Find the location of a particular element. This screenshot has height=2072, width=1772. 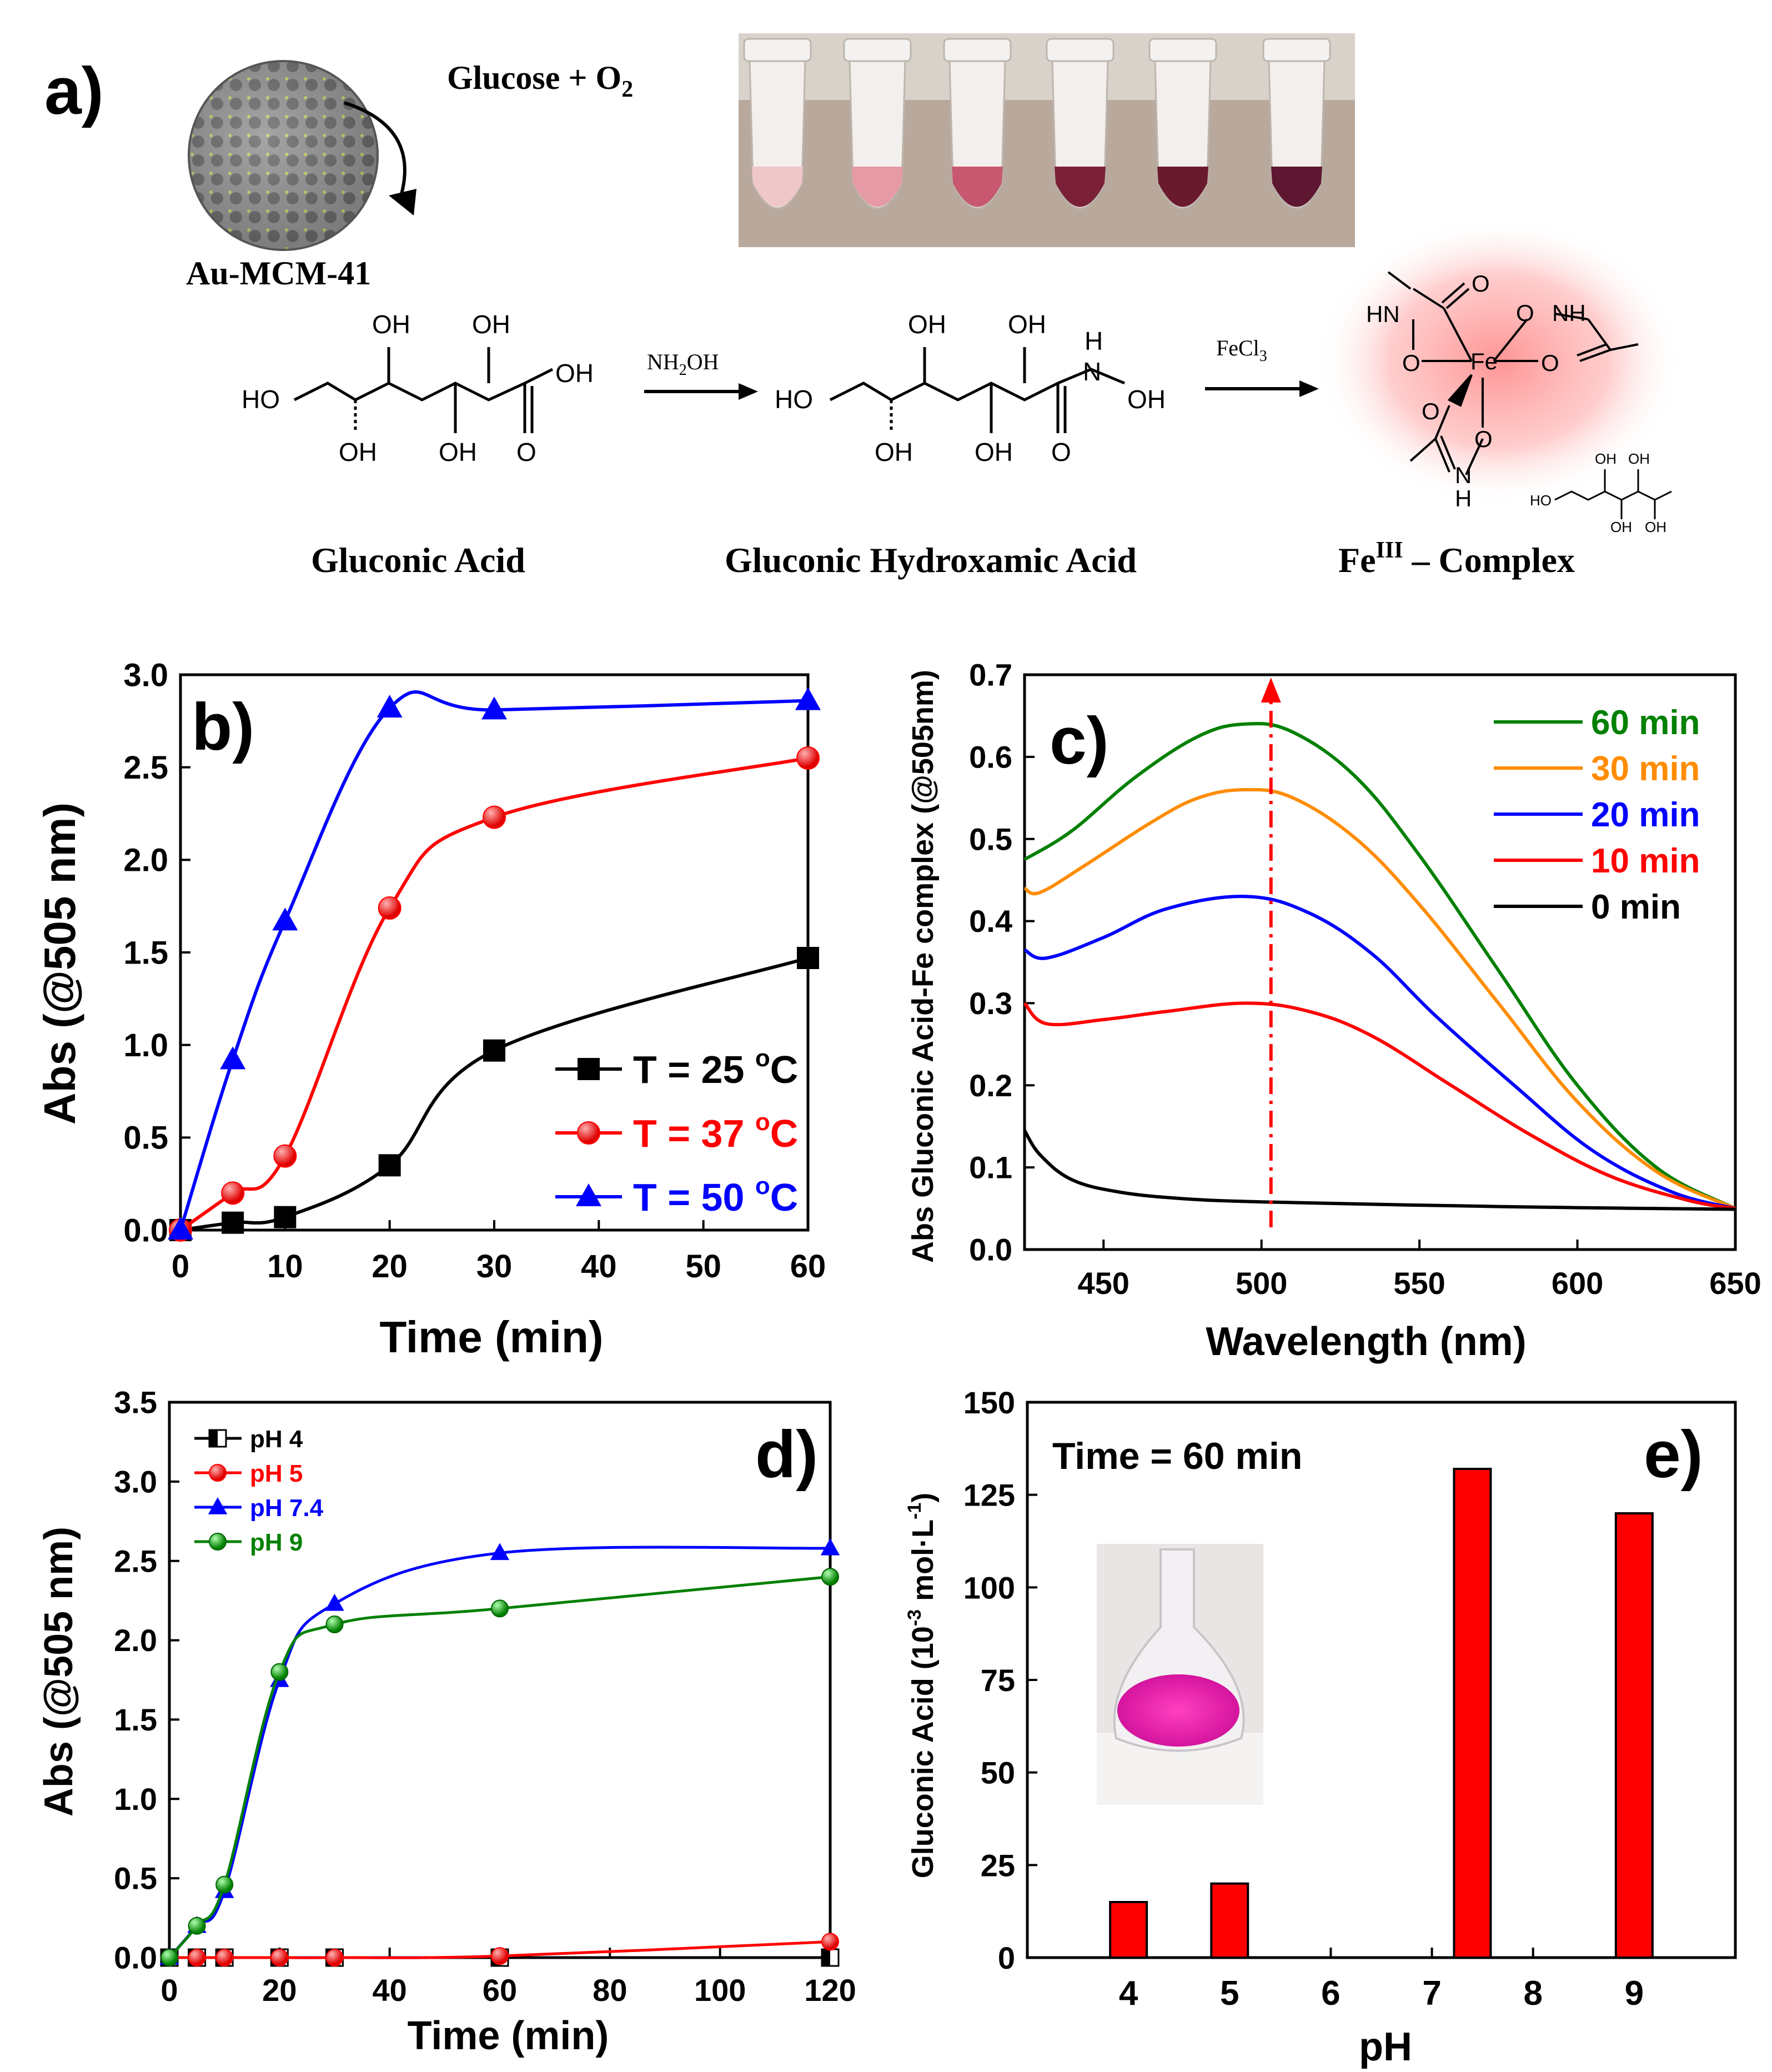

chart-e-ytick-label: 25 is located at coordinates (998, 1865).